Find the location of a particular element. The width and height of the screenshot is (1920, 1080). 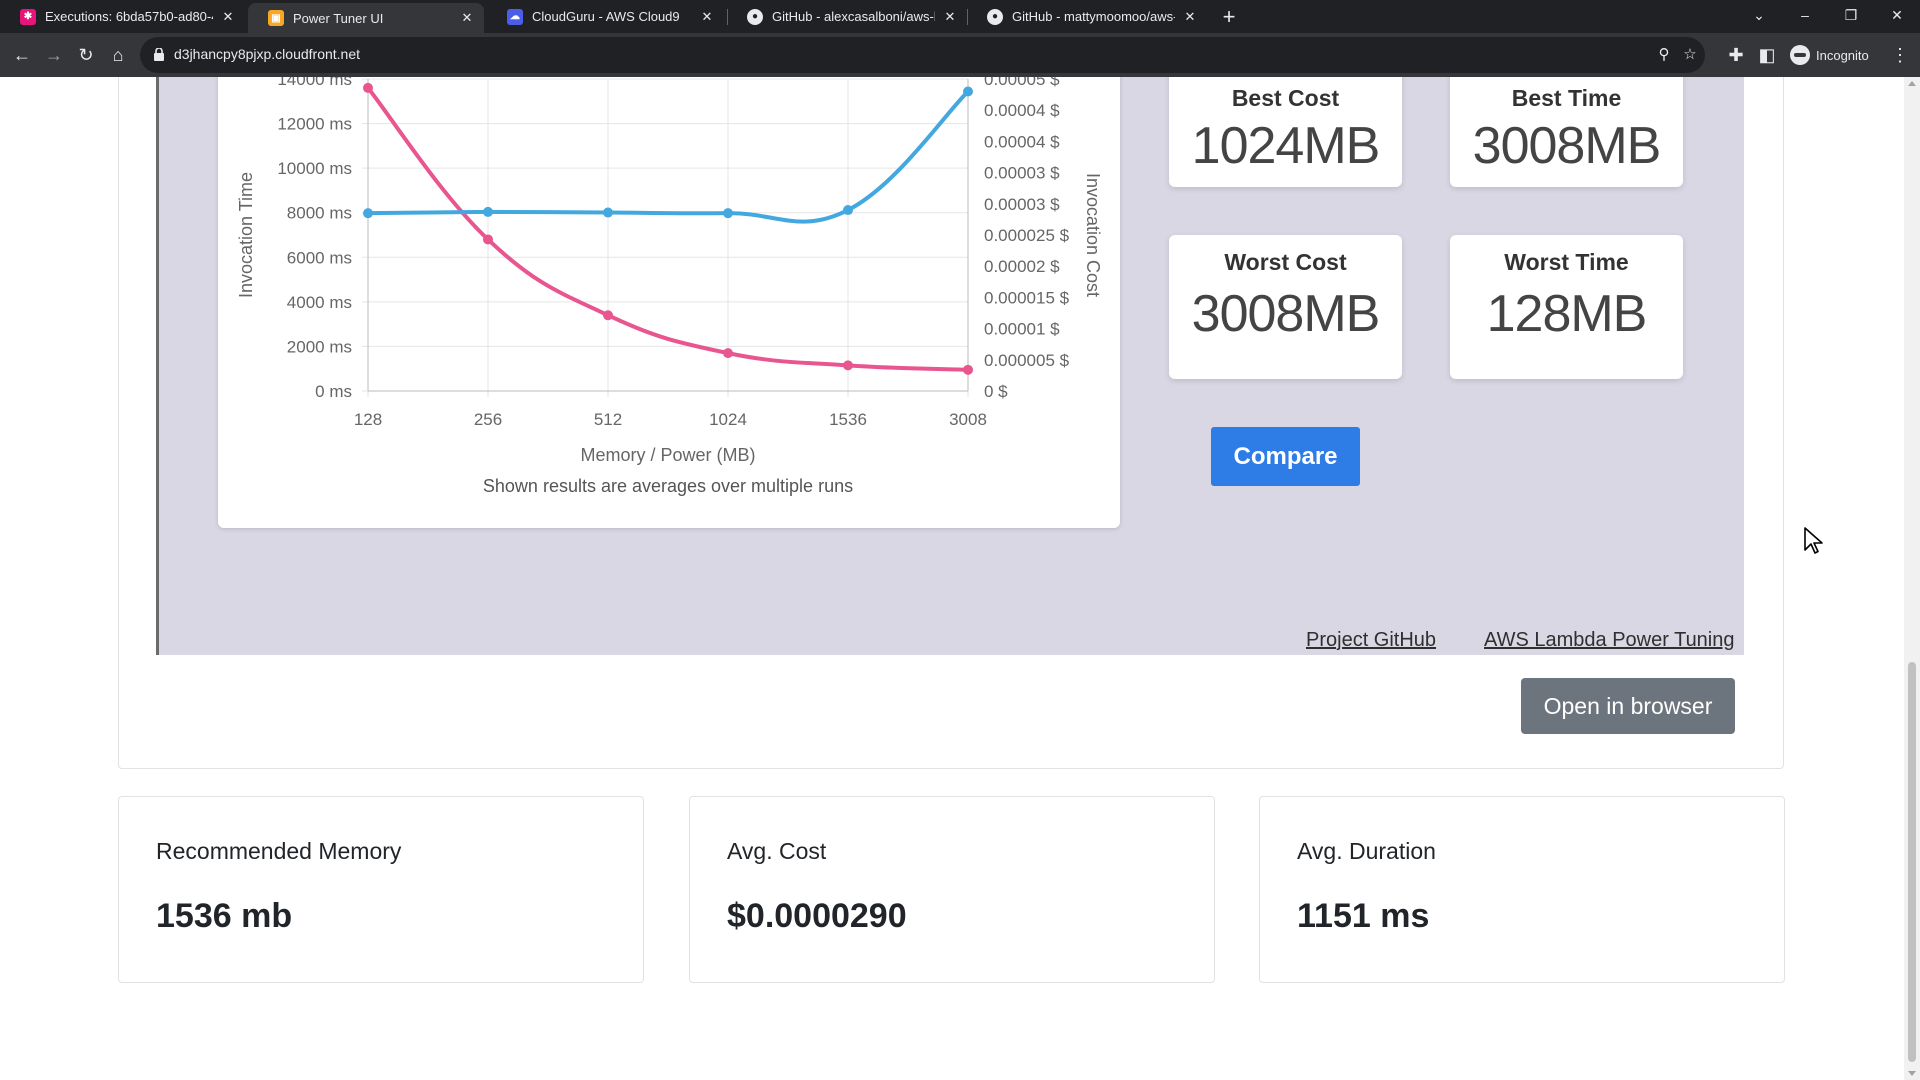

new-tab-button: + is located at coordinates (1229, 16).